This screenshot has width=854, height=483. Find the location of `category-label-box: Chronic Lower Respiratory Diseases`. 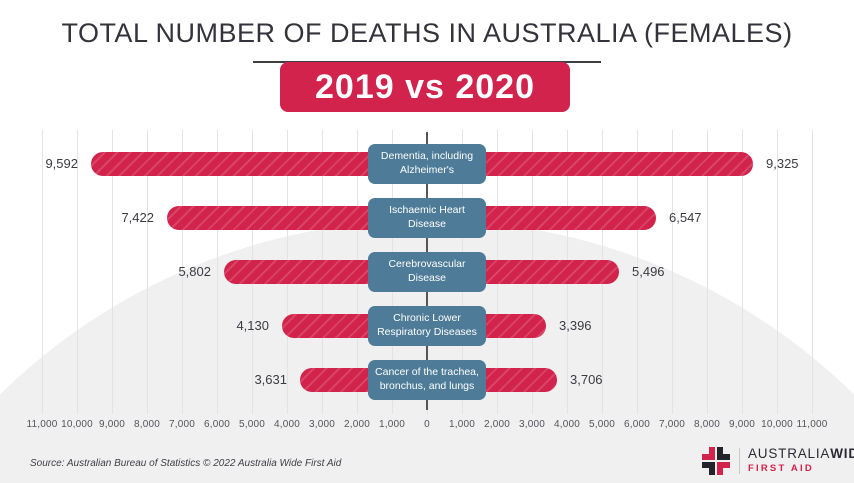

category-label-box: Chronic Lower Respiratory Diseases is located at coordinates (427, 326).